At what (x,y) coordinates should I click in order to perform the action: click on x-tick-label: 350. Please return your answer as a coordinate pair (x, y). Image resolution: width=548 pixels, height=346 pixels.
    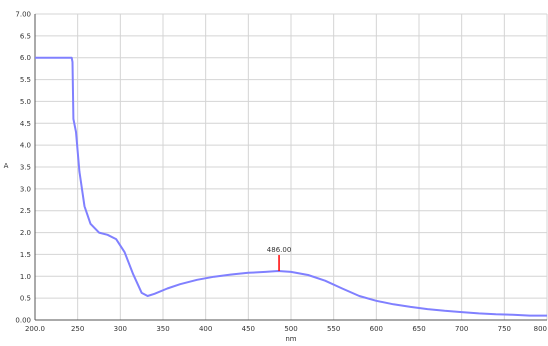
    Looking at the image, I should click on (162, 329).